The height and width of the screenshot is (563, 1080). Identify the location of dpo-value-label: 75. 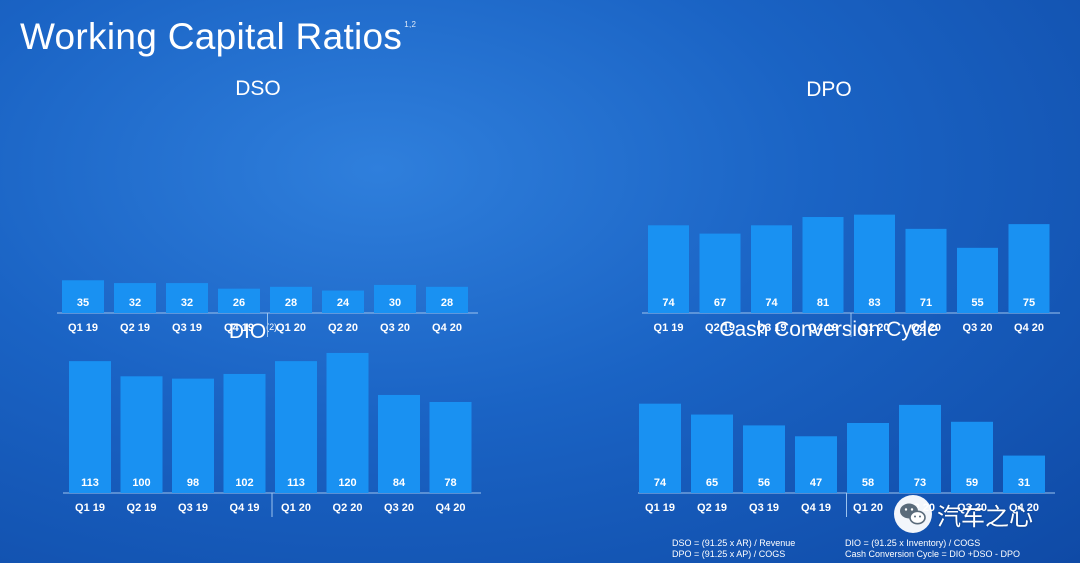
(1029, 303).